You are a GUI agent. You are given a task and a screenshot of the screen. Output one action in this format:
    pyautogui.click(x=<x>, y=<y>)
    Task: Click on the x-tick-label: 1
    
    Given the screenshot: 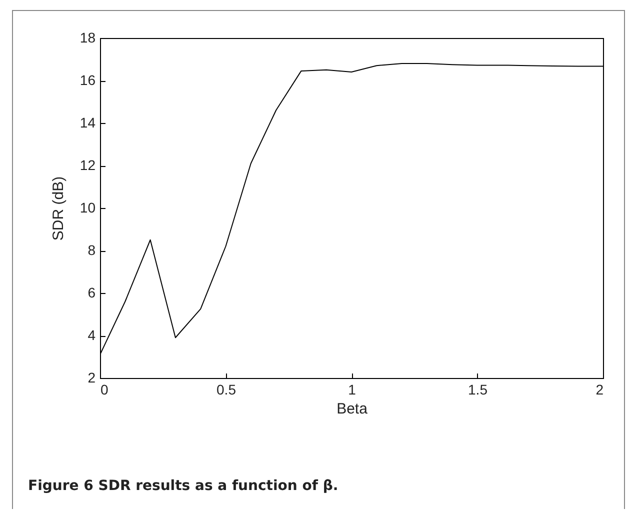 What is the action you would take?
    pyautogui.click(x=352, y=390)
    